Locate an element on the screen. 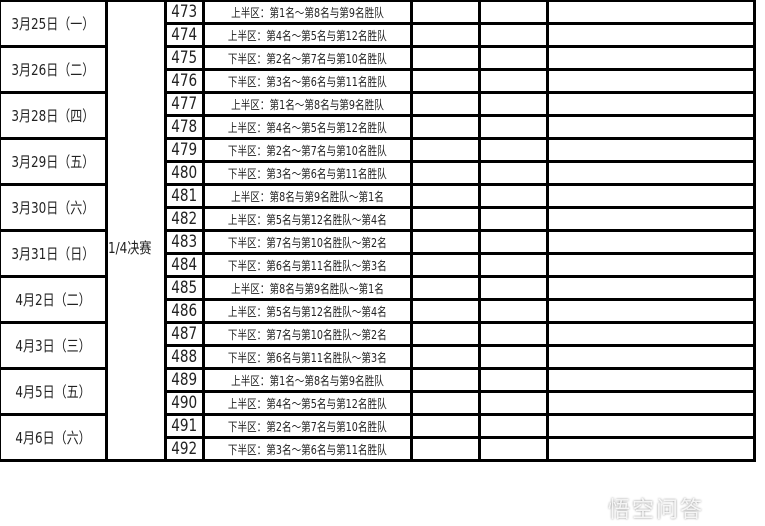  date-cell: 4月6日（六） is located at coordinates (54, 437).